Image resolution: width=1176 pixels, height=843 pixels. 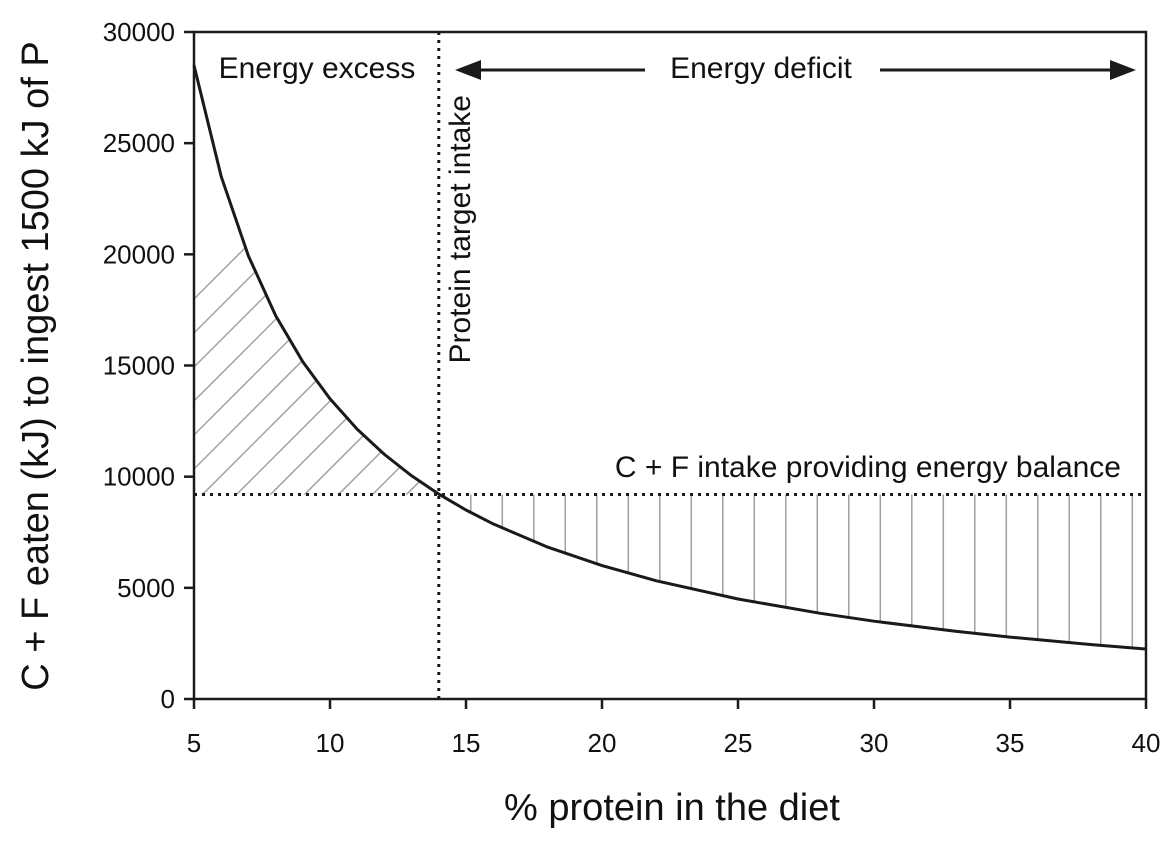 What do you see at coordinates (1123, 70) in the screenshot?
I see `deficit-arrow-right-head` at bounding box center [1123, 70].